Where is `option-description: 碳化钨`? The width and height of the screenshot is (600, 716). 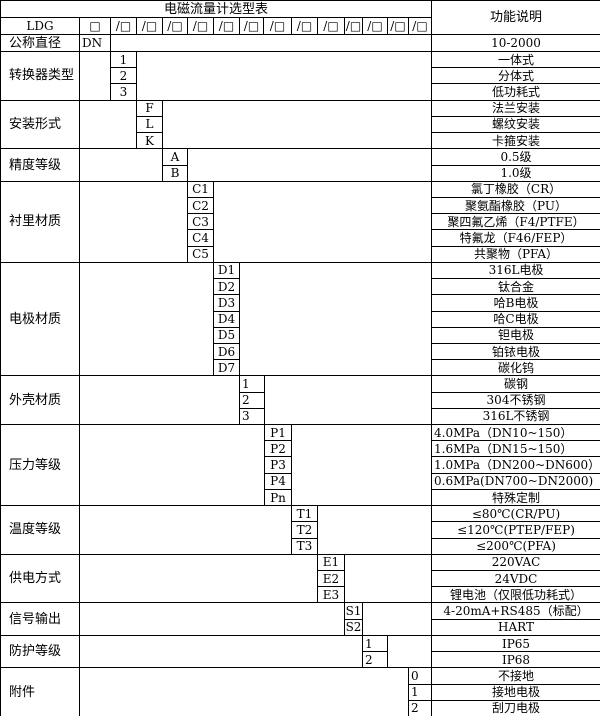
option-description: 碳化钨 is located at coordinates (515, 368).